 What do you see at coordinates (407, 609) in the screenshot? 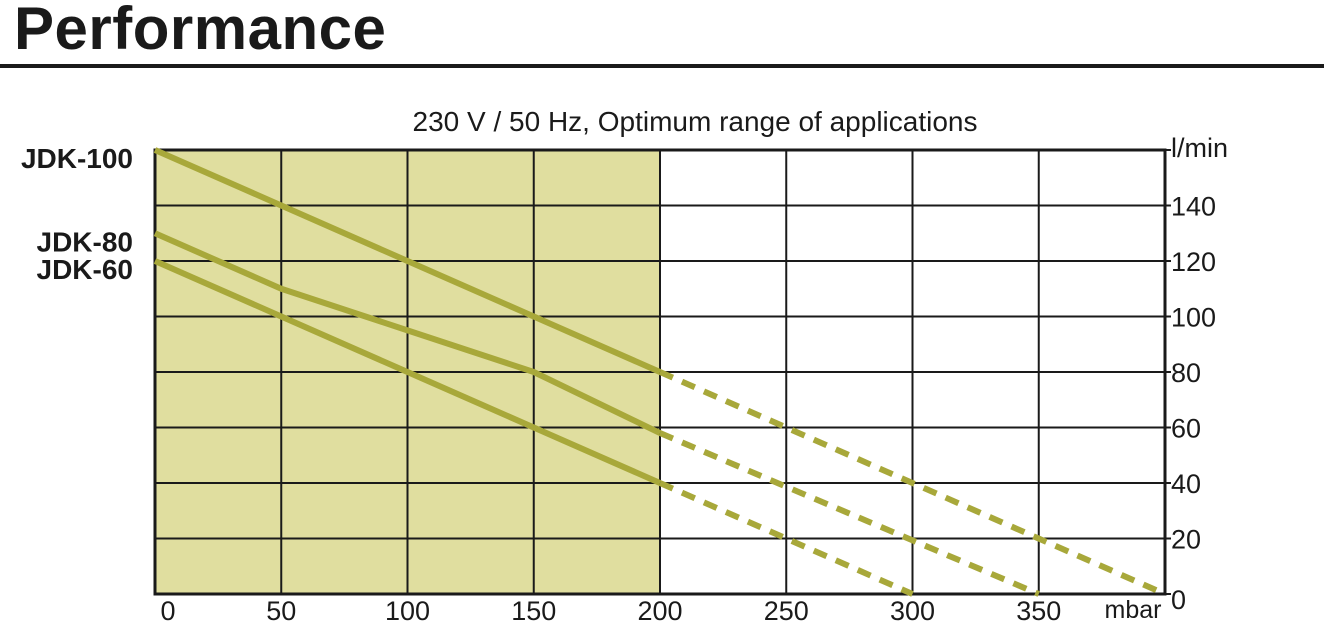
I see `x-tick-label: 100` at bounding box center [407, 609].